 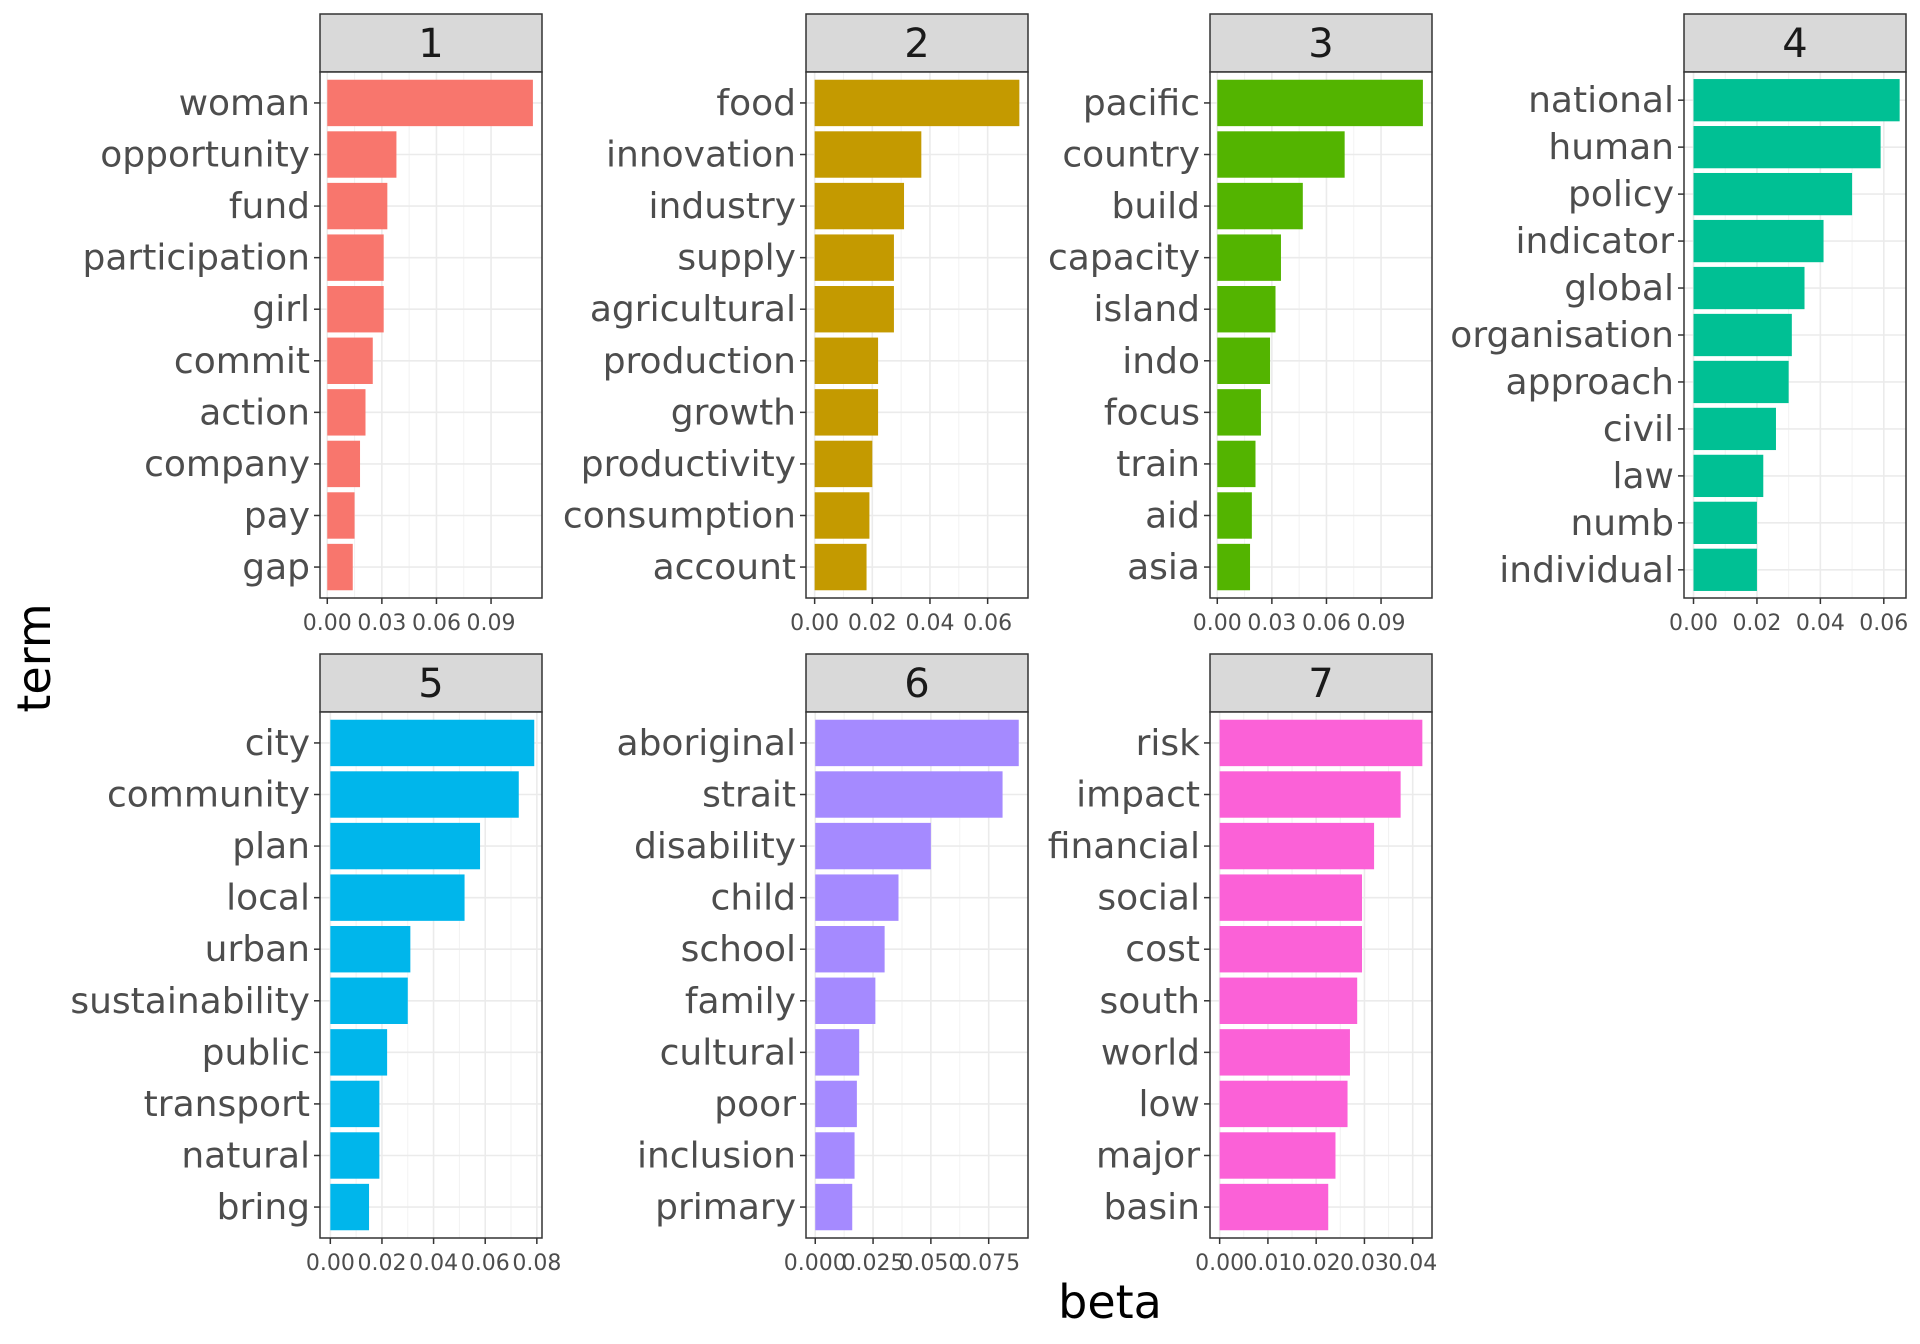 I want to click on bar-train, so click(x=1236, y=464).